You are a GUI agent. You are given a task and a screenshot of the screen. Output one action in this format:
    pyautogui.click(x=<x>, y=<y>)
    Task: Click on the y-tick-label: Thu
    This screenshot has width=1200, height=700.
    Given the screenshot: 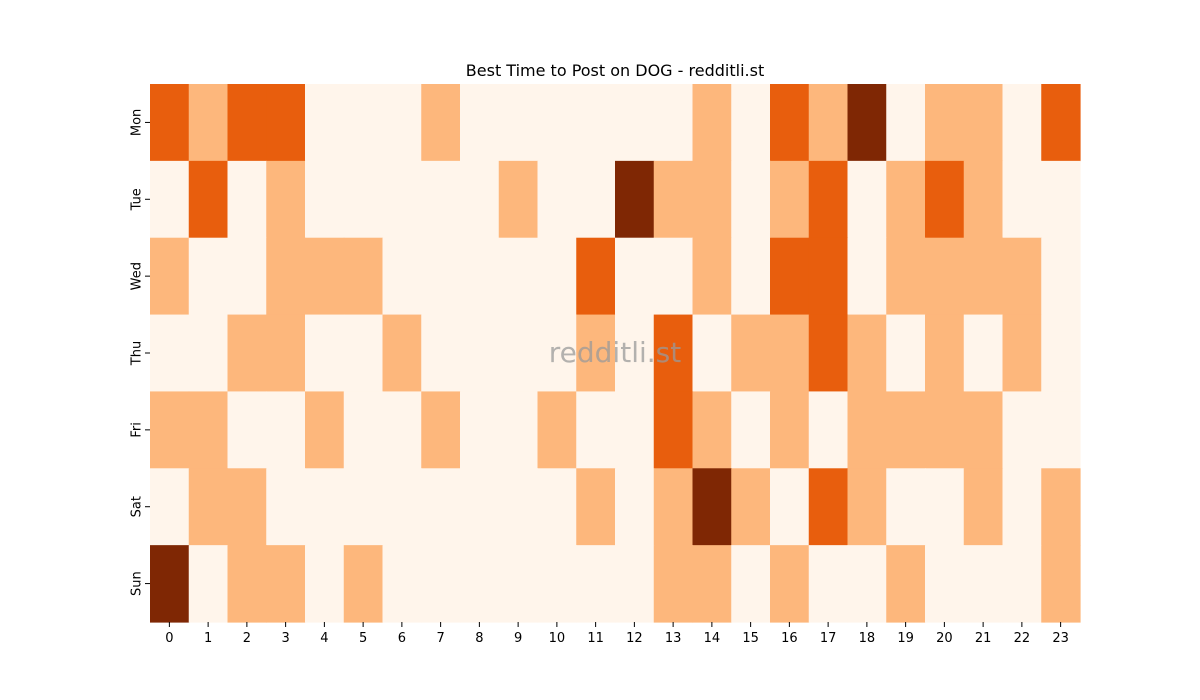 What is the action you would take?
    pyautogui.click(x=137, y=353)
    